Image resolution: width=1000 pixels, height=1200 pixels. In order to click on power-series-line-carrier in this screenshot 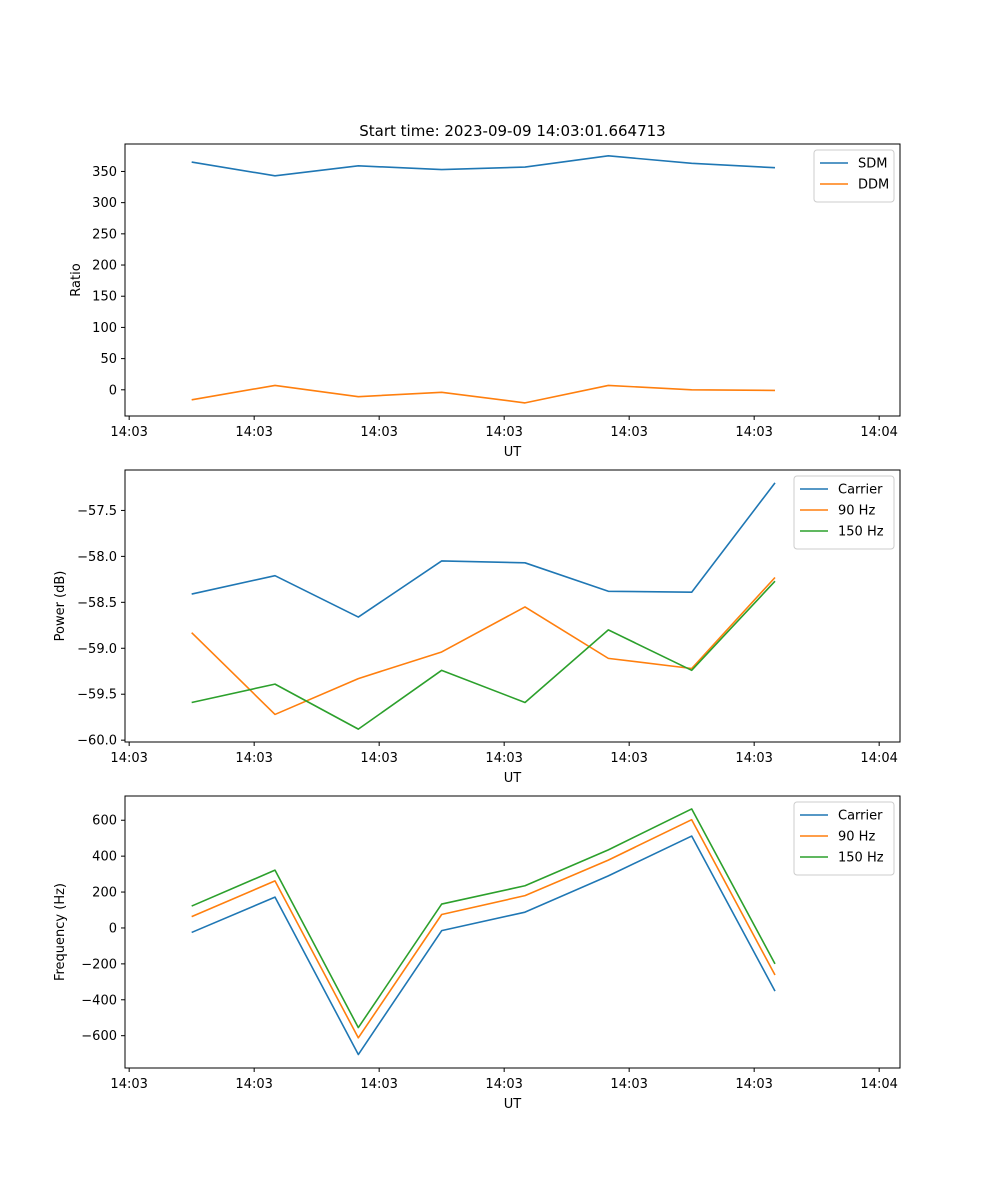, I will do `click(483, 550)`.